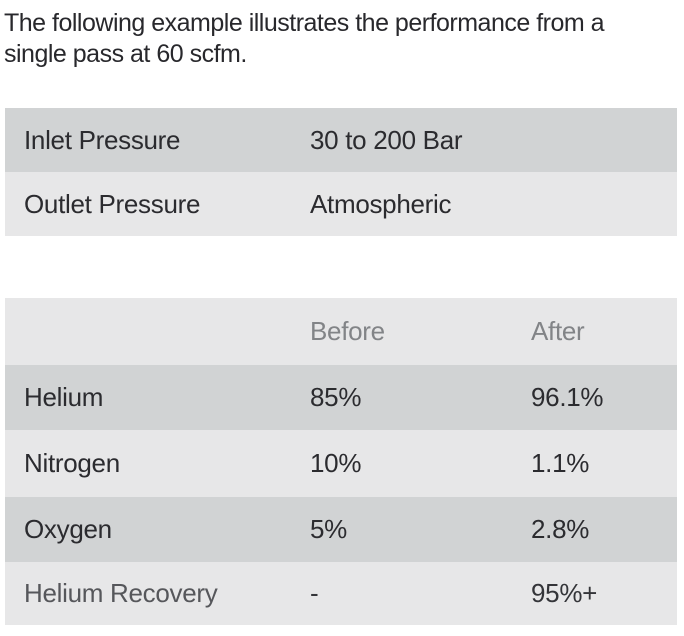 This screenshot has height=636, width=684. What do you see at coordinates (68, 529) in the screenshot?
I see `row-label: Oxygen` at bounding box center [68, 529].